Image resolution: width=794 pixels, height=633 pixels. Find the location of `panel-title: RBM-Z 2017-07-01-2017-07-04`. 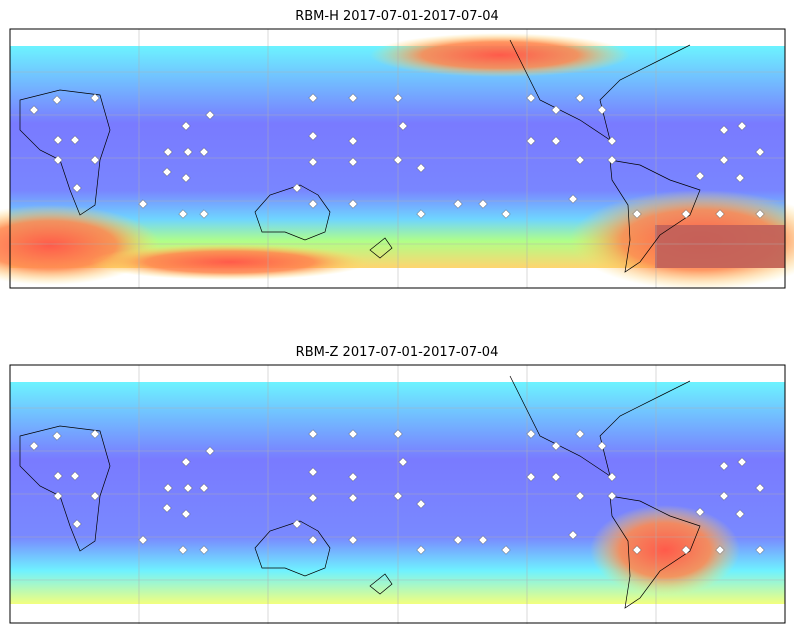

panel-title: RBM-Z 2017-07-01-2017-07-04 is located at coordinates (397, 352).